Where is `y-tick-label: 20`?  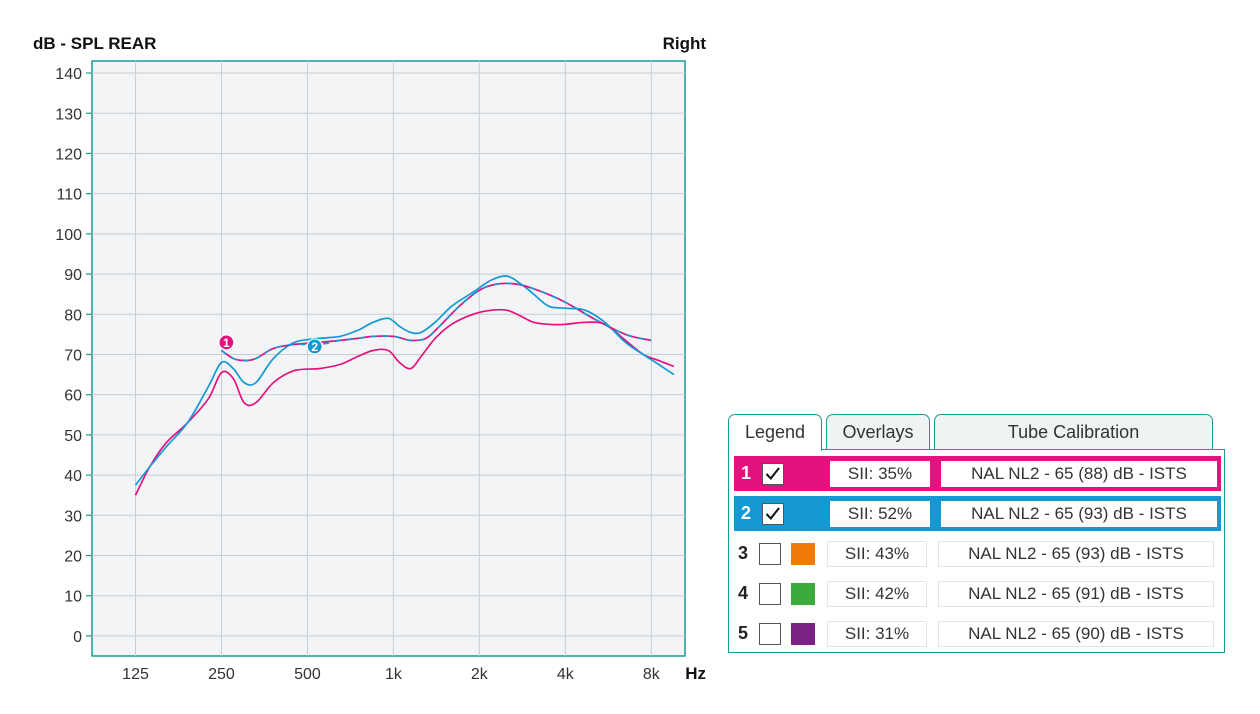 y-tick-label: 20 is located at coordinates (73, 556).